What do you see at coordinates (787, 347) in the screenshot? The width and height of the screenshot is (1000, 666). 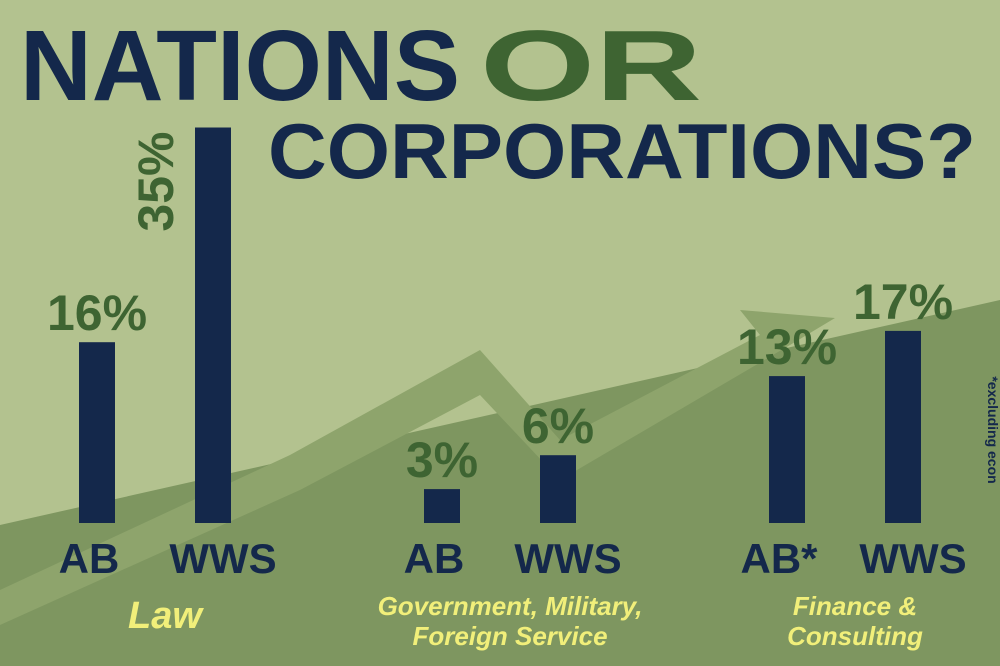 I see `value-label: 13%` at bounding box center [787, 347].